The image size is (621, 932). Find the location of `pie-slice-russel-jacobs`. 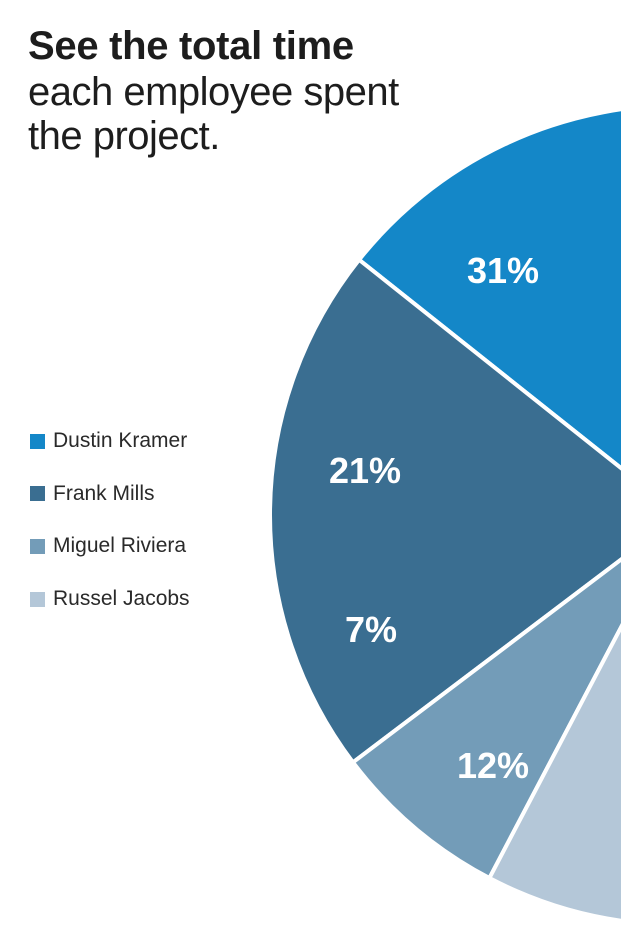

pie-slice-russel-jacobs is located at coordinates (554, 773).